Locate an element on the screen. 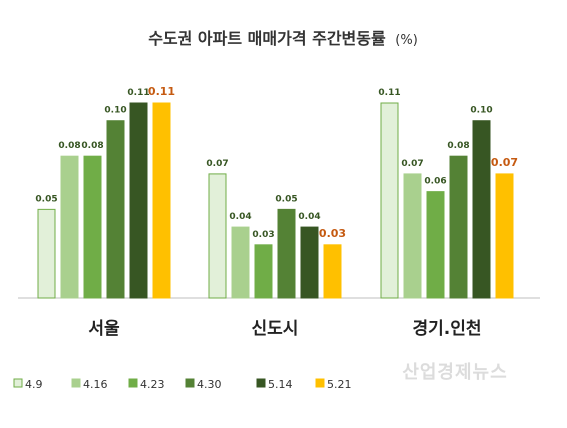 The width and height of the screenshot is (567, 428). legend-swatch-4.16 is located at coordinates (76, 383).